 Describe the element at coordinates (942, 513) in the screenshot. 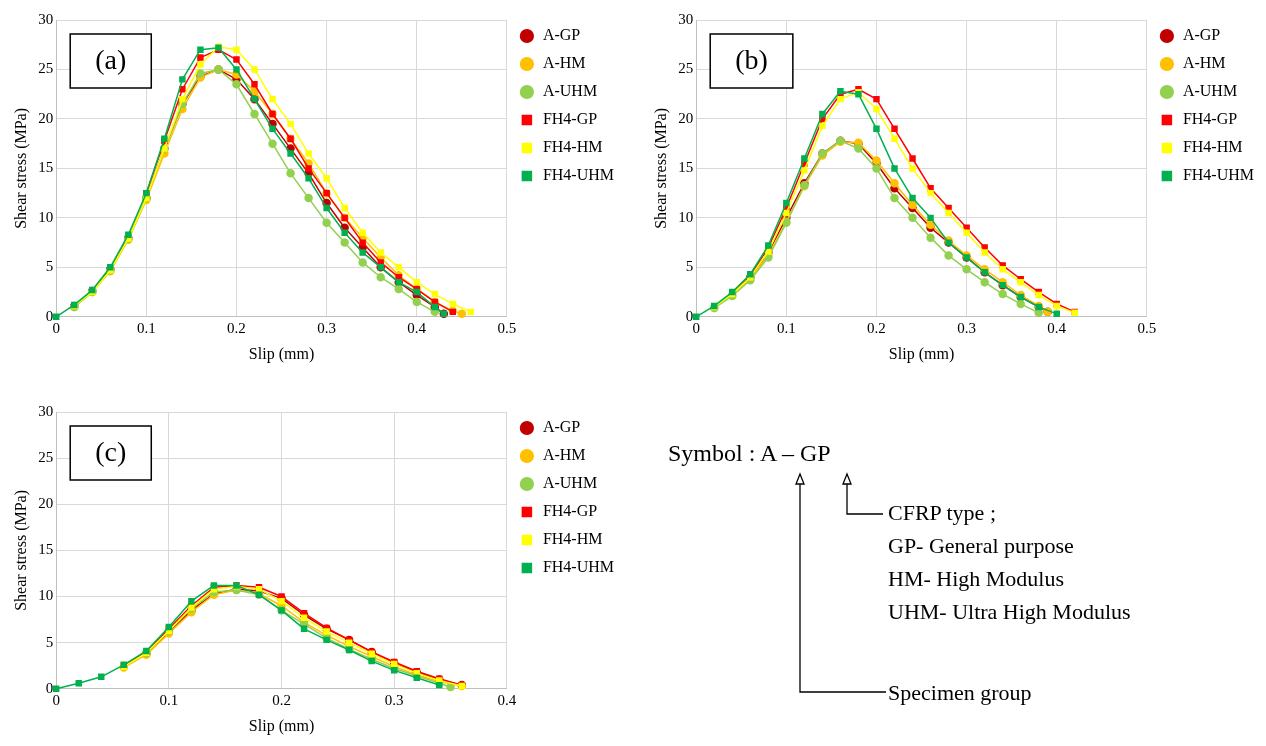

I see `text: CFRP type ;` at that location.